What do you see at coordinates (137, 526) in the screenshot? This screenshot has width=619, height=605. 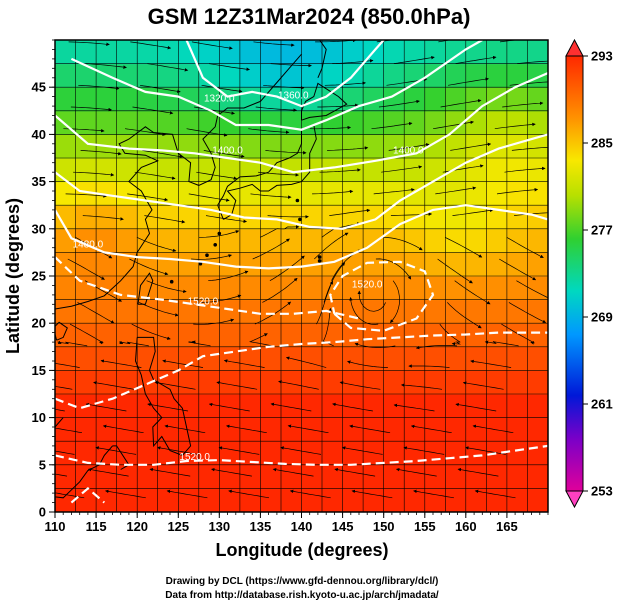 I see `x-tick-label: 120` at bounding box center [137, 526].